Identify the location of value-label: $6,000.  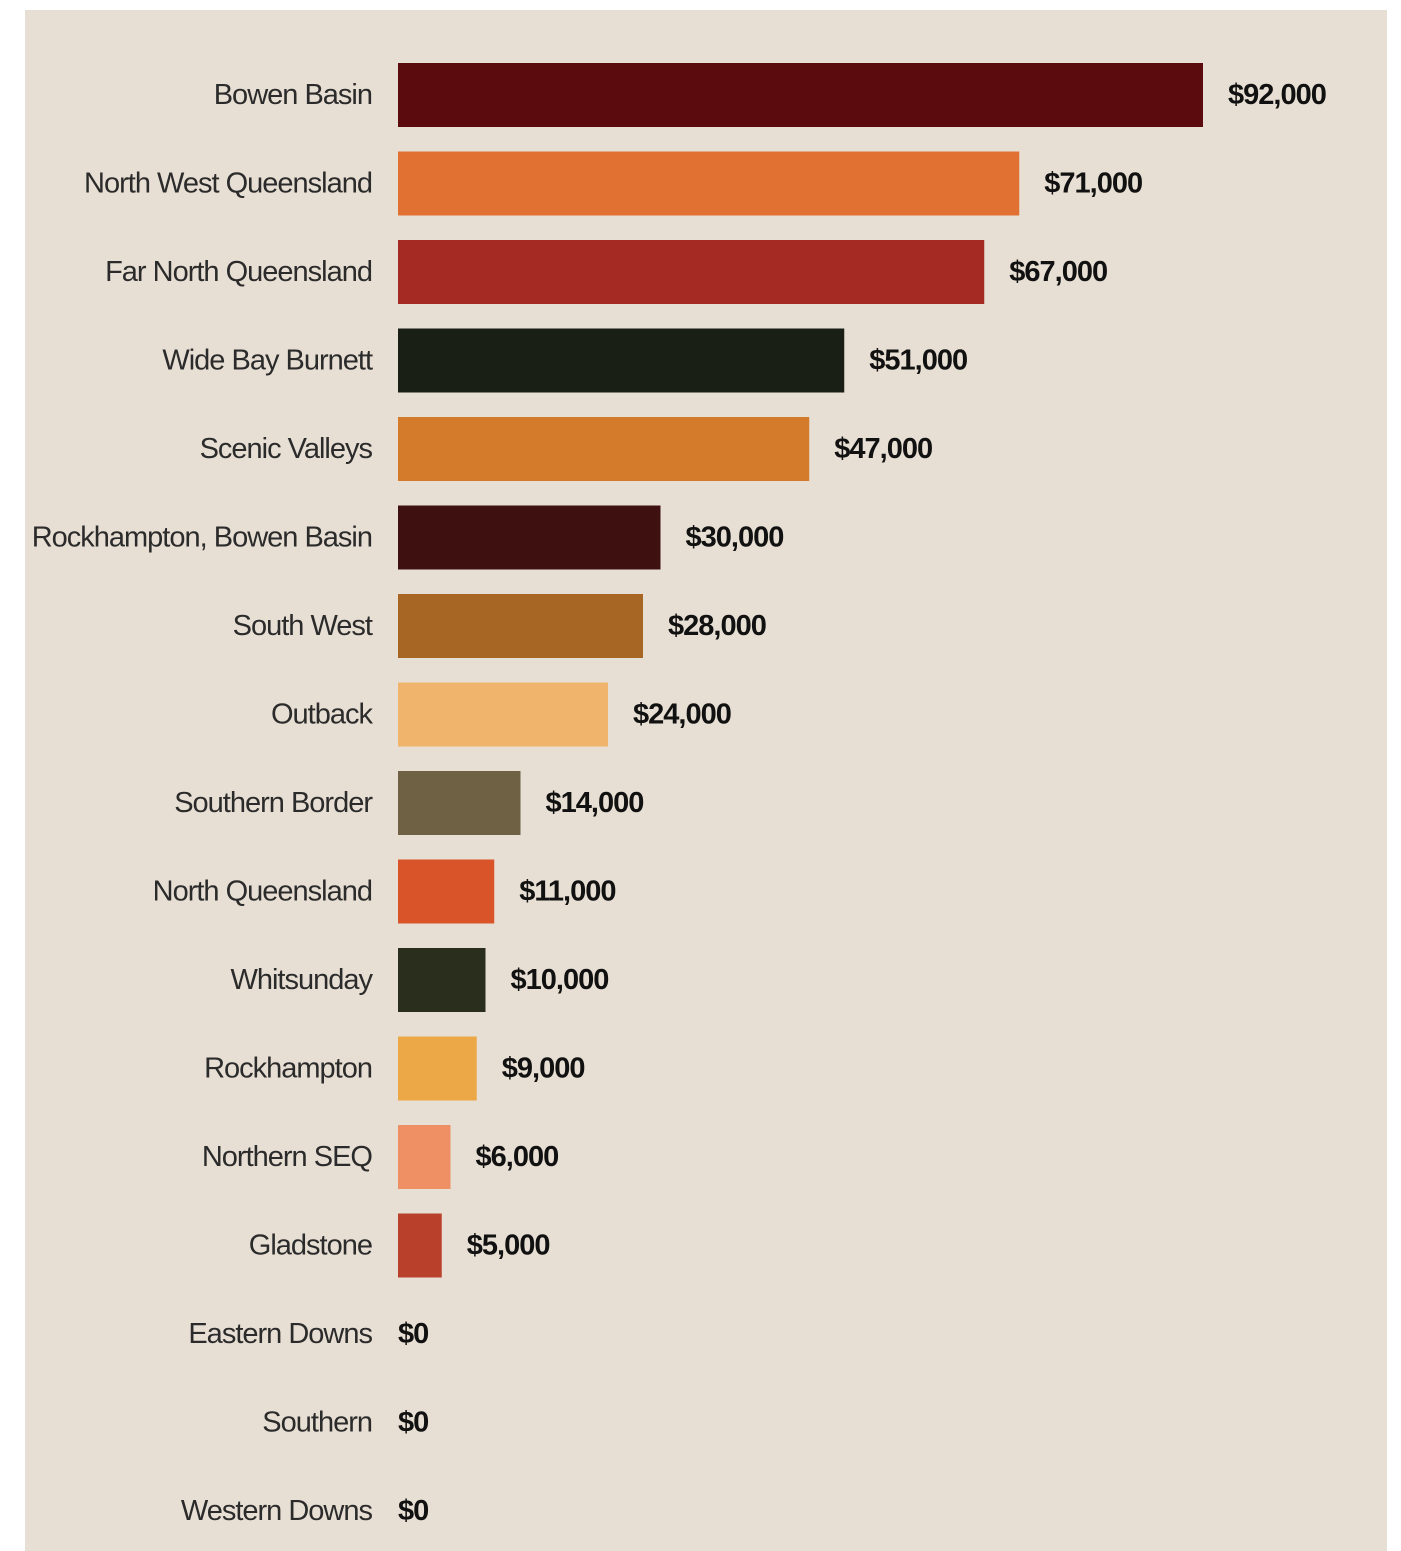
(517, 1157).